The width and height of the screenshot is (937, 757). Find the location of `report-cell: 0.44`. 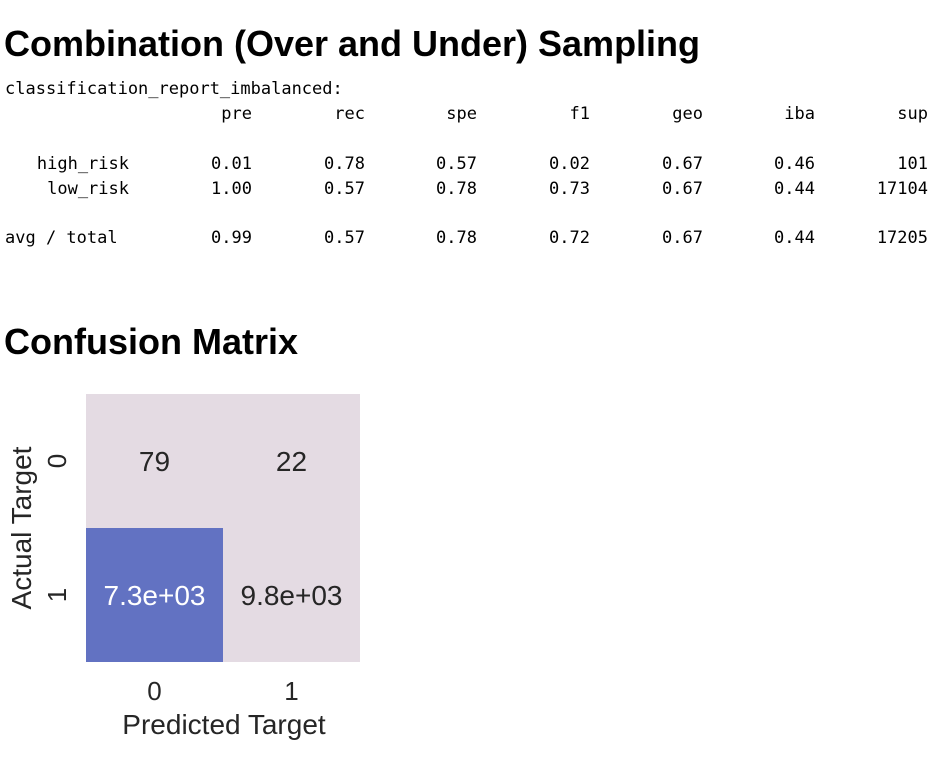

report-cell: 0.44 is located at coordinates (794, 189).